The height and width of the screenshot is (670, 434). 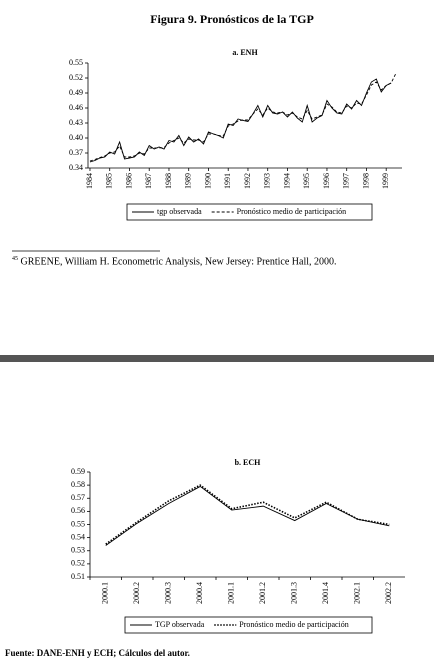 I want to click on legend-label: TGP observada, so click(x=180, y=624).